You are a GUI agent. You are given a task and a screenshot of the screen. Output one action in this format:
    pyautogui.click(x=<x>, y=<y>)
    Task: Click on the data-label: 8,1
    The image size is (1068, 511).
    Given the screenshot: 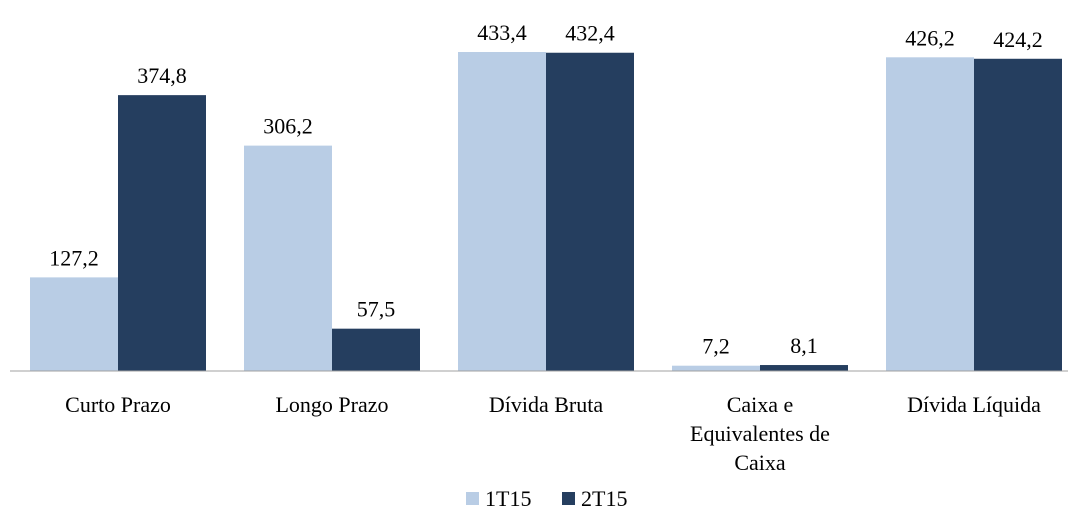 What is the action you would take?
    pyautogui.click(x=804, y=345)
    